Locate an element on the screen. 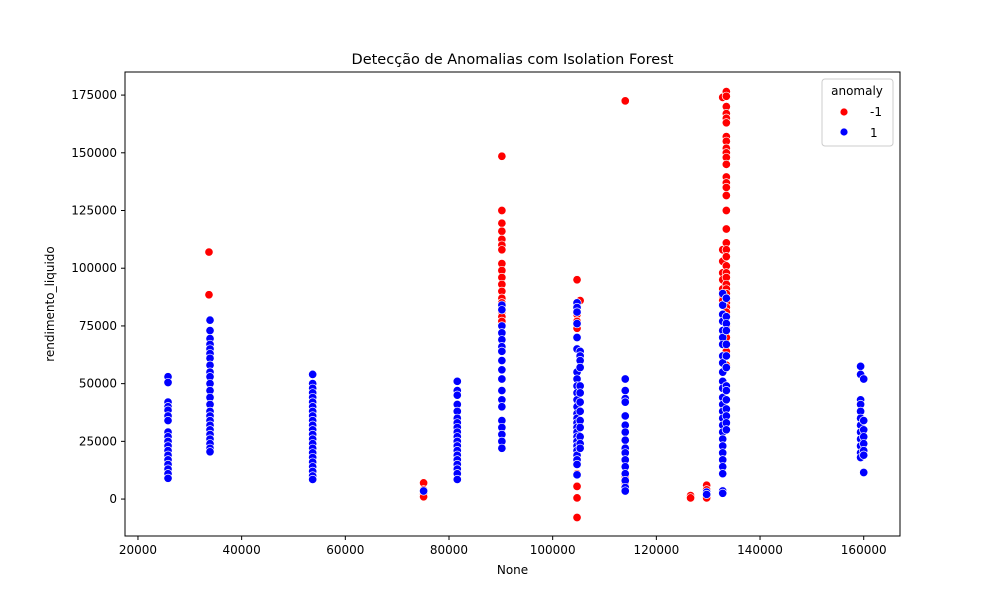 The image size is (1000, 600). legend-label-normal: 1 is located at coordinates (874, 133).